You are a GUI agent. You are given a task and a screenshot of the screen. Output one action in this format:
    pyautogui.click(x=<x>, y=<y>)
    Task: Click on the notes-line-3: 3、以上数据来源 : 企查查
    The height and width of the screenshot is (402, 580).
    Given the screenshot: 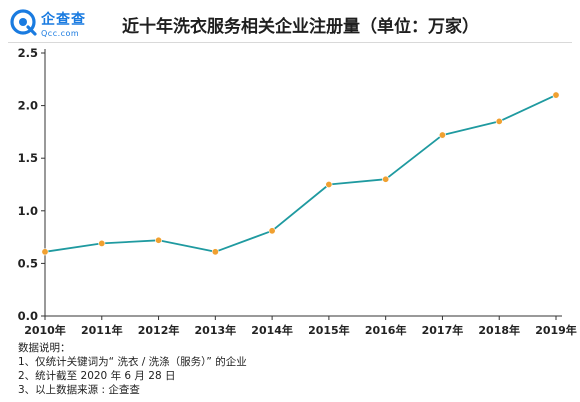 What is the action you would take?
    pyautogui.click(x=79, y=390)
    